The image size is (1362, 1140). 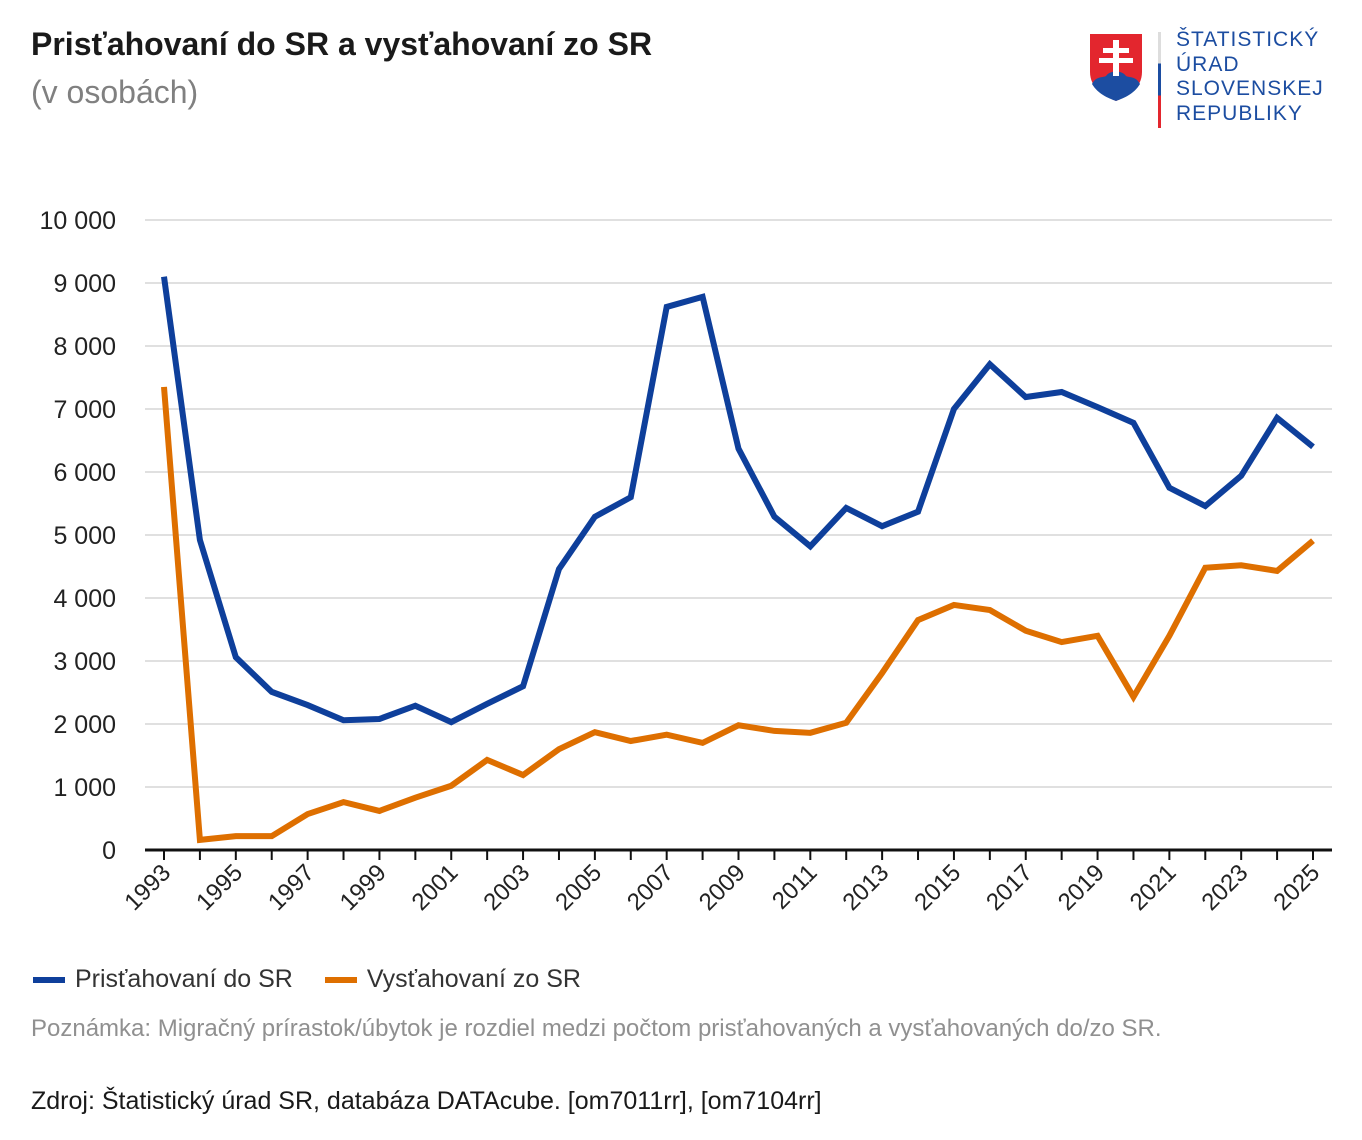 I want to click on y-tick-label: 3 000, so click(x=84, y=662).